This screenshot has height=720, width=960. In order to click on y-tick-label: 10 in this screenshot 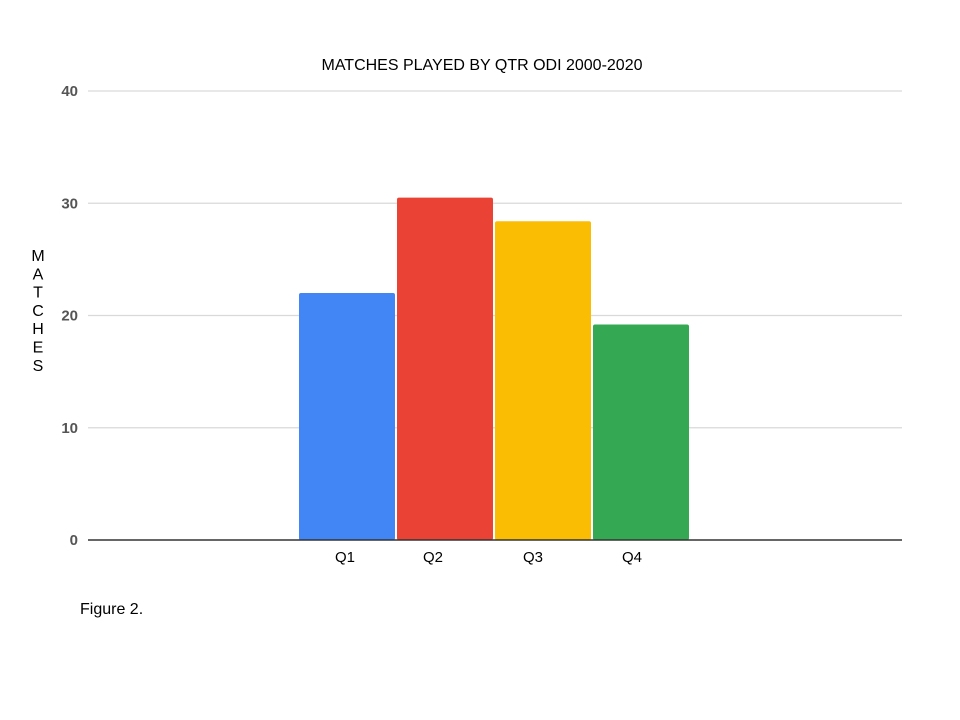, I will do `click(69, 428)`.